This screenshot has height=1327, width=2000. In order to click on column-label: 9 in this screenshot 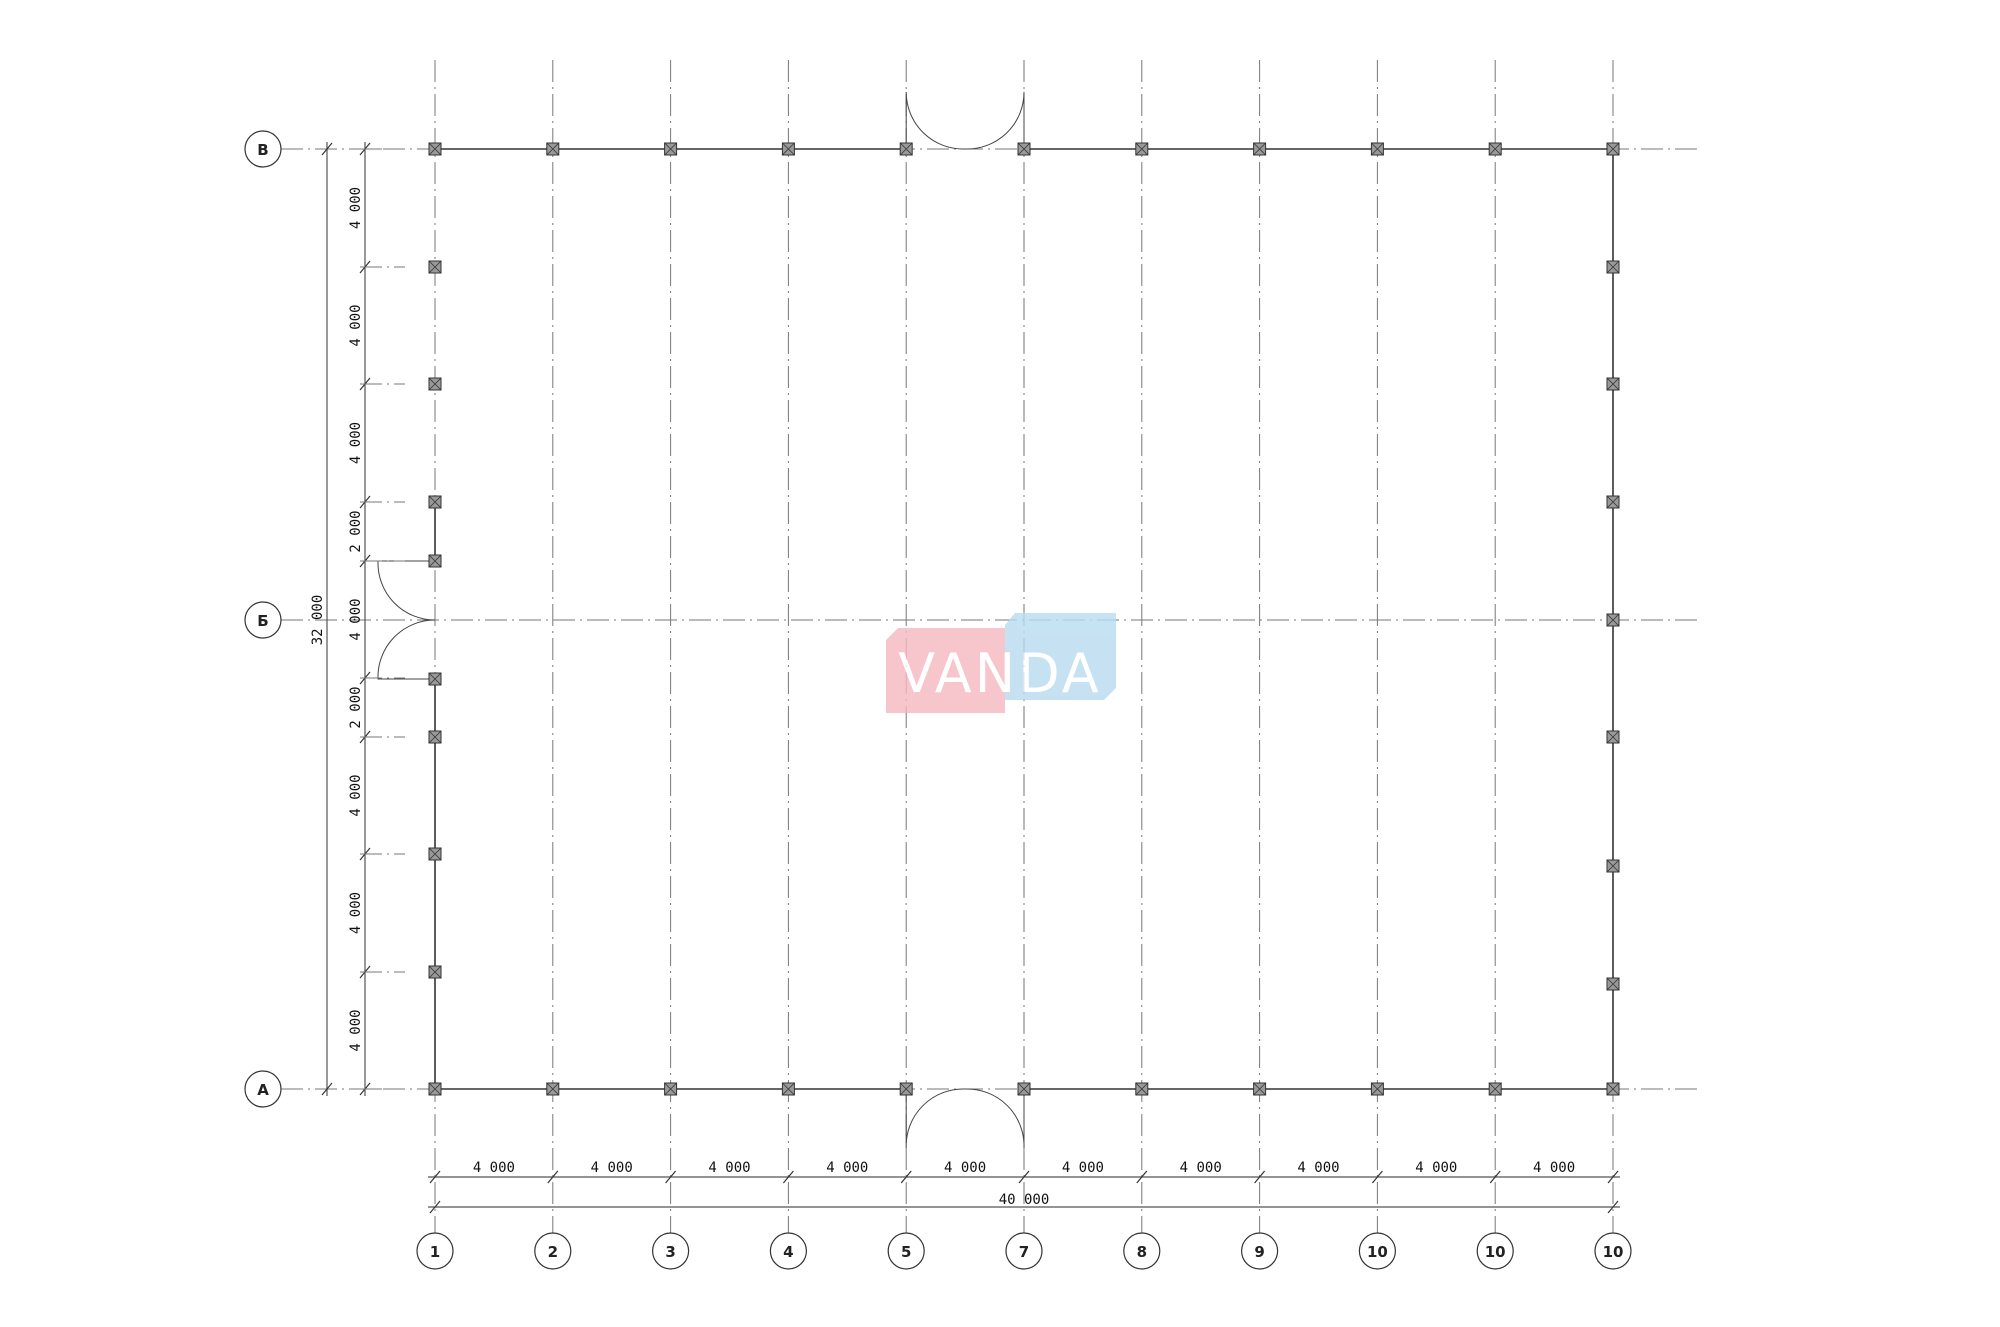, I will do `click(1259, 1252)`.